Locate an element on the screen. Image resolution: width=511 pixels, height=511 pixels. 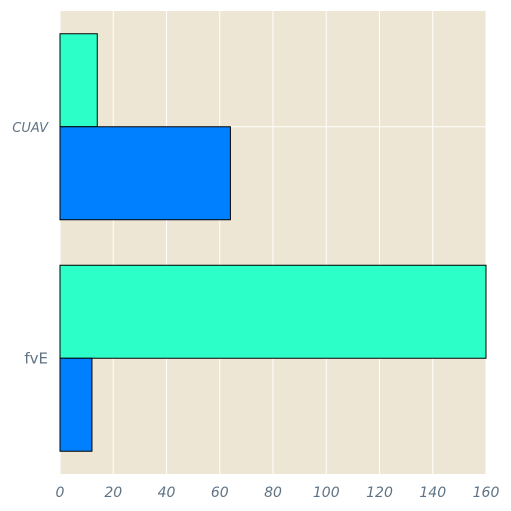
x-tick-label: 160 is located at coordinates (486, 493).